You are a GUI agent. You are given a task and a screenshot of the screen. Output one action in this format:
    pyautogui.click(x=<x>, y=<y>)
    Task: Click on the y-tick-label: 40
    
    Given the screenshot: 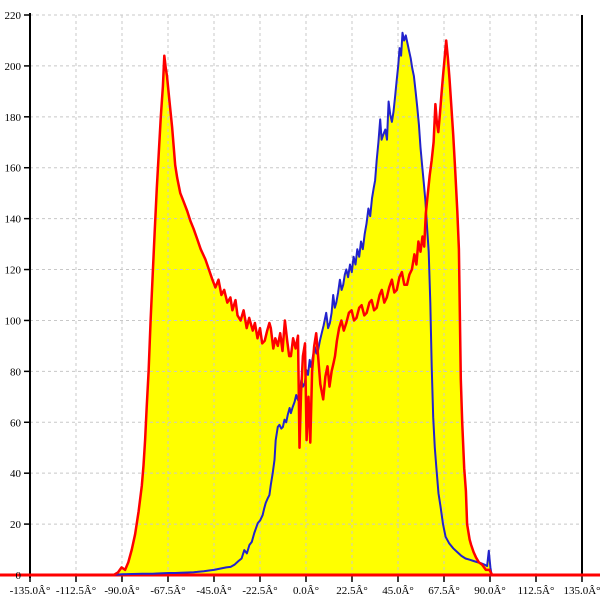 What is the action you would take?
    pyautogui.click(x=16, y=474)
    